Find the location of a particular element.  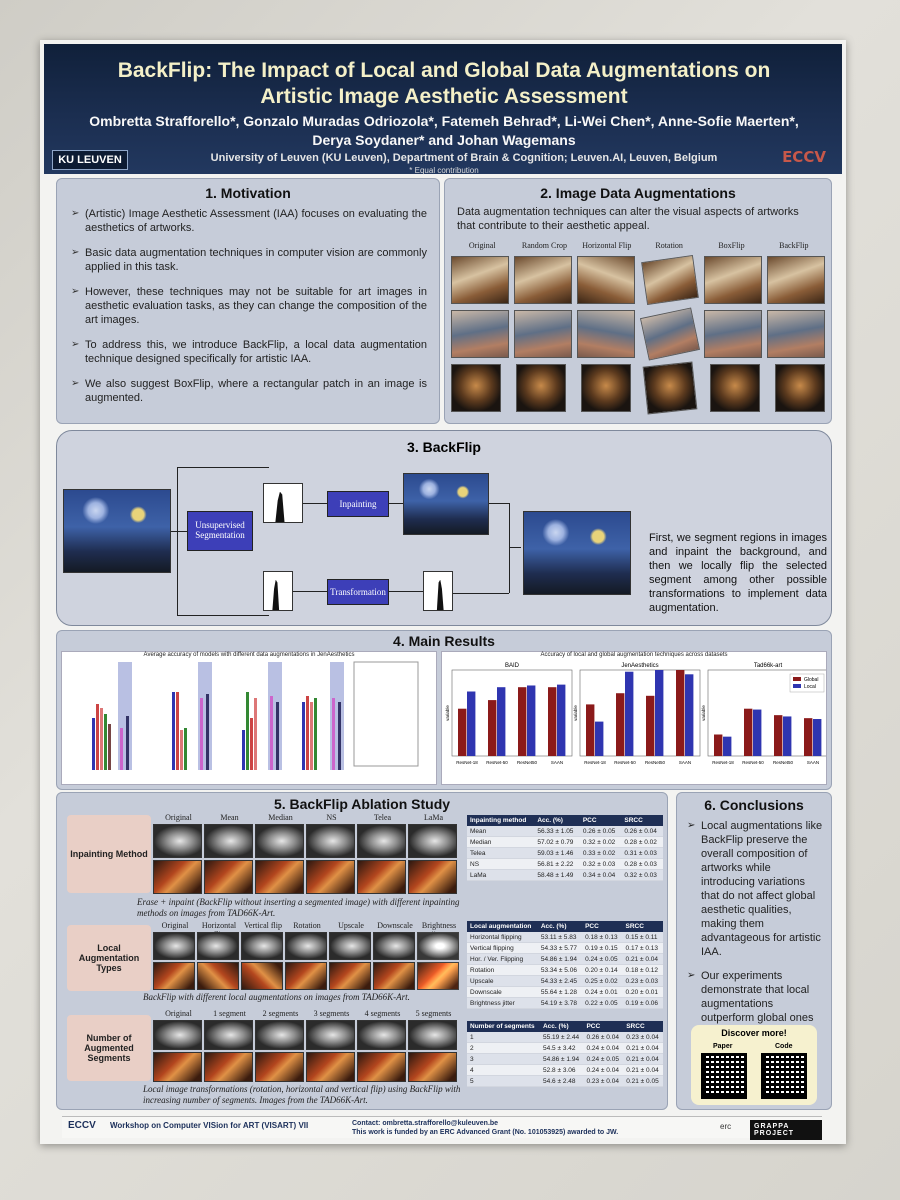

inpainting-method-label: Inpainting Method is located at coordinates (109, 854).